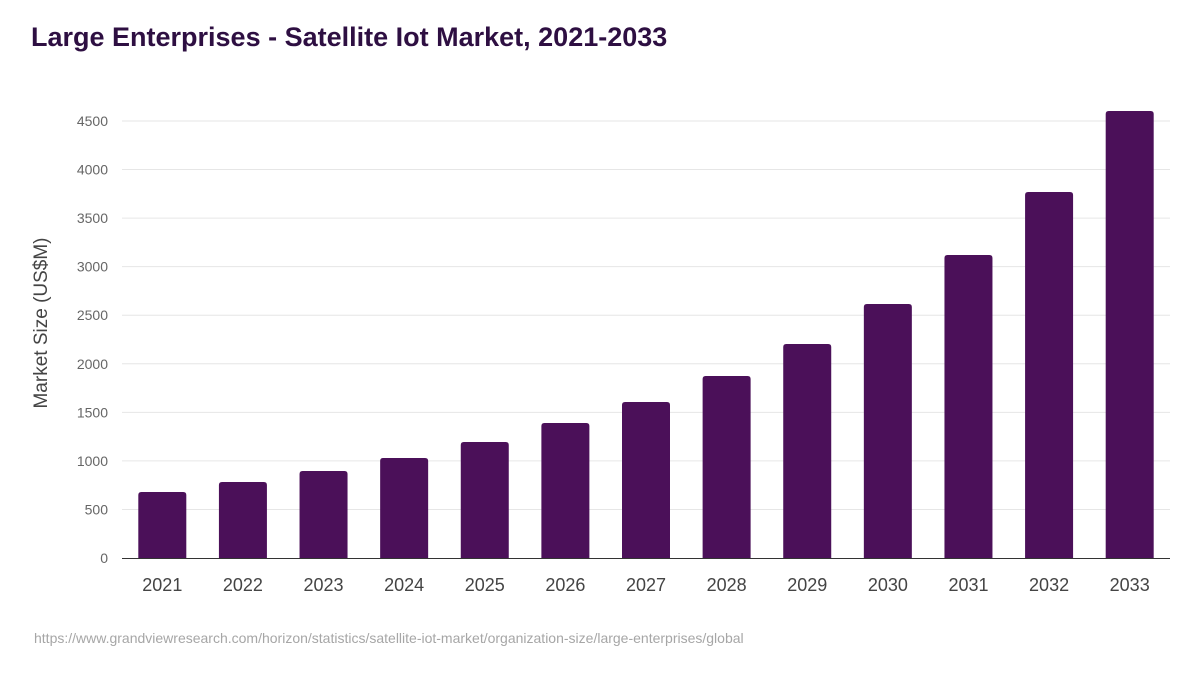  Describe the element at coordinates (404, 507) in the screenshot. I see `bar-2024` at that location.